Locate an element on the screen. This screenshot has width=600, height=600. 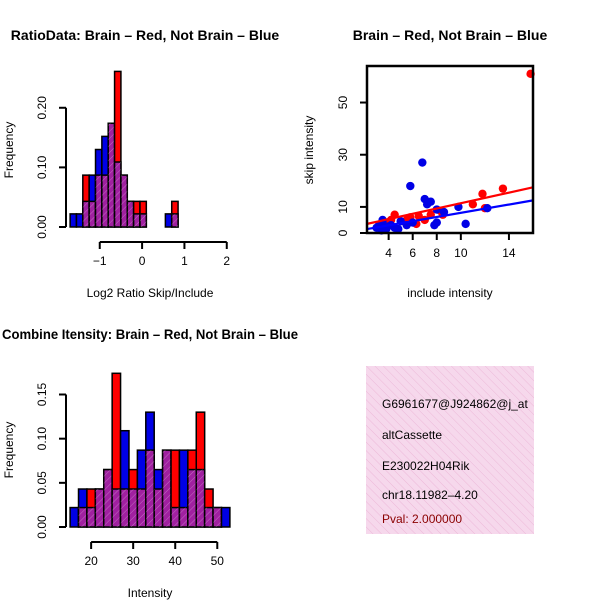
scatter-xlabel: include intensity is located at coordinates (449, 293).